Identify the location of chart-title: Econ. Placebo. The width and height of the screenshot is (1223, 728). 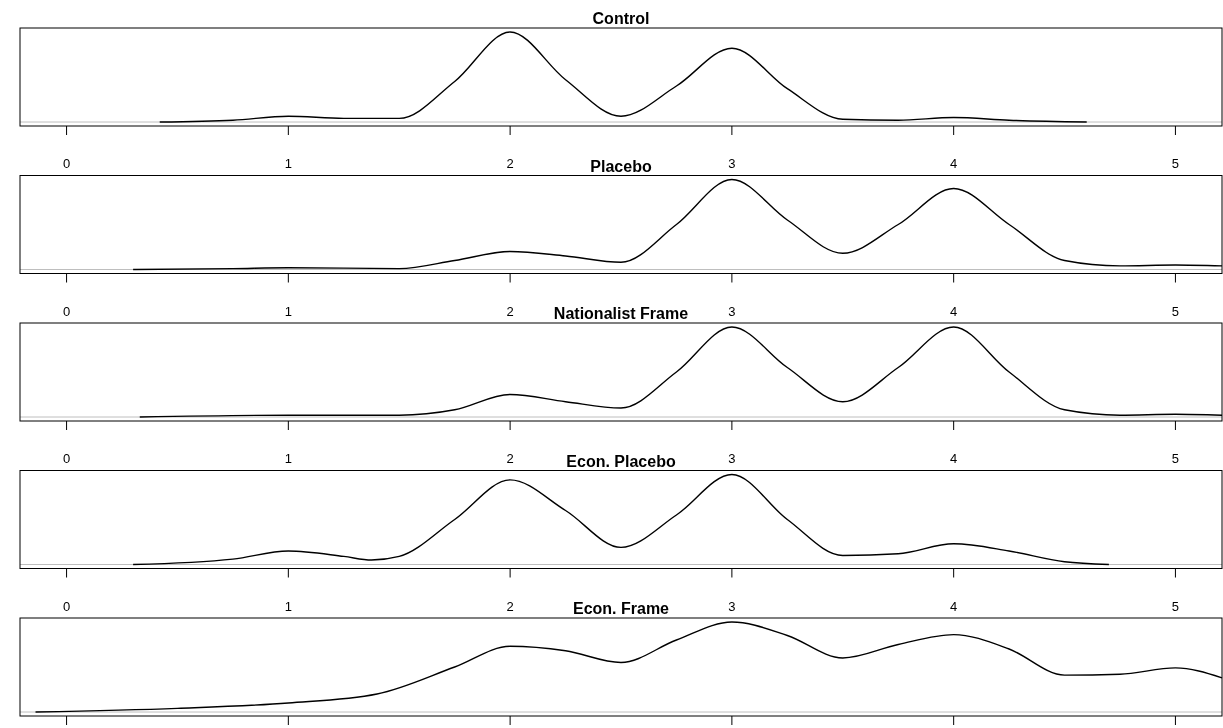
(621, 461).